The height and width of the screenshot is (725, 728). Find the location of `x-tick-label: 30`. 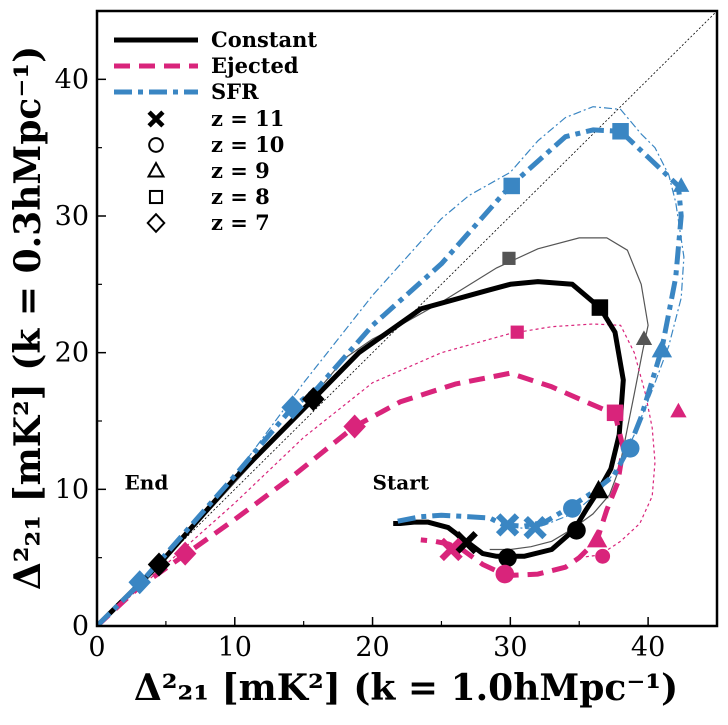

x-tick-label: 30 is located at coordinates (510, 647).